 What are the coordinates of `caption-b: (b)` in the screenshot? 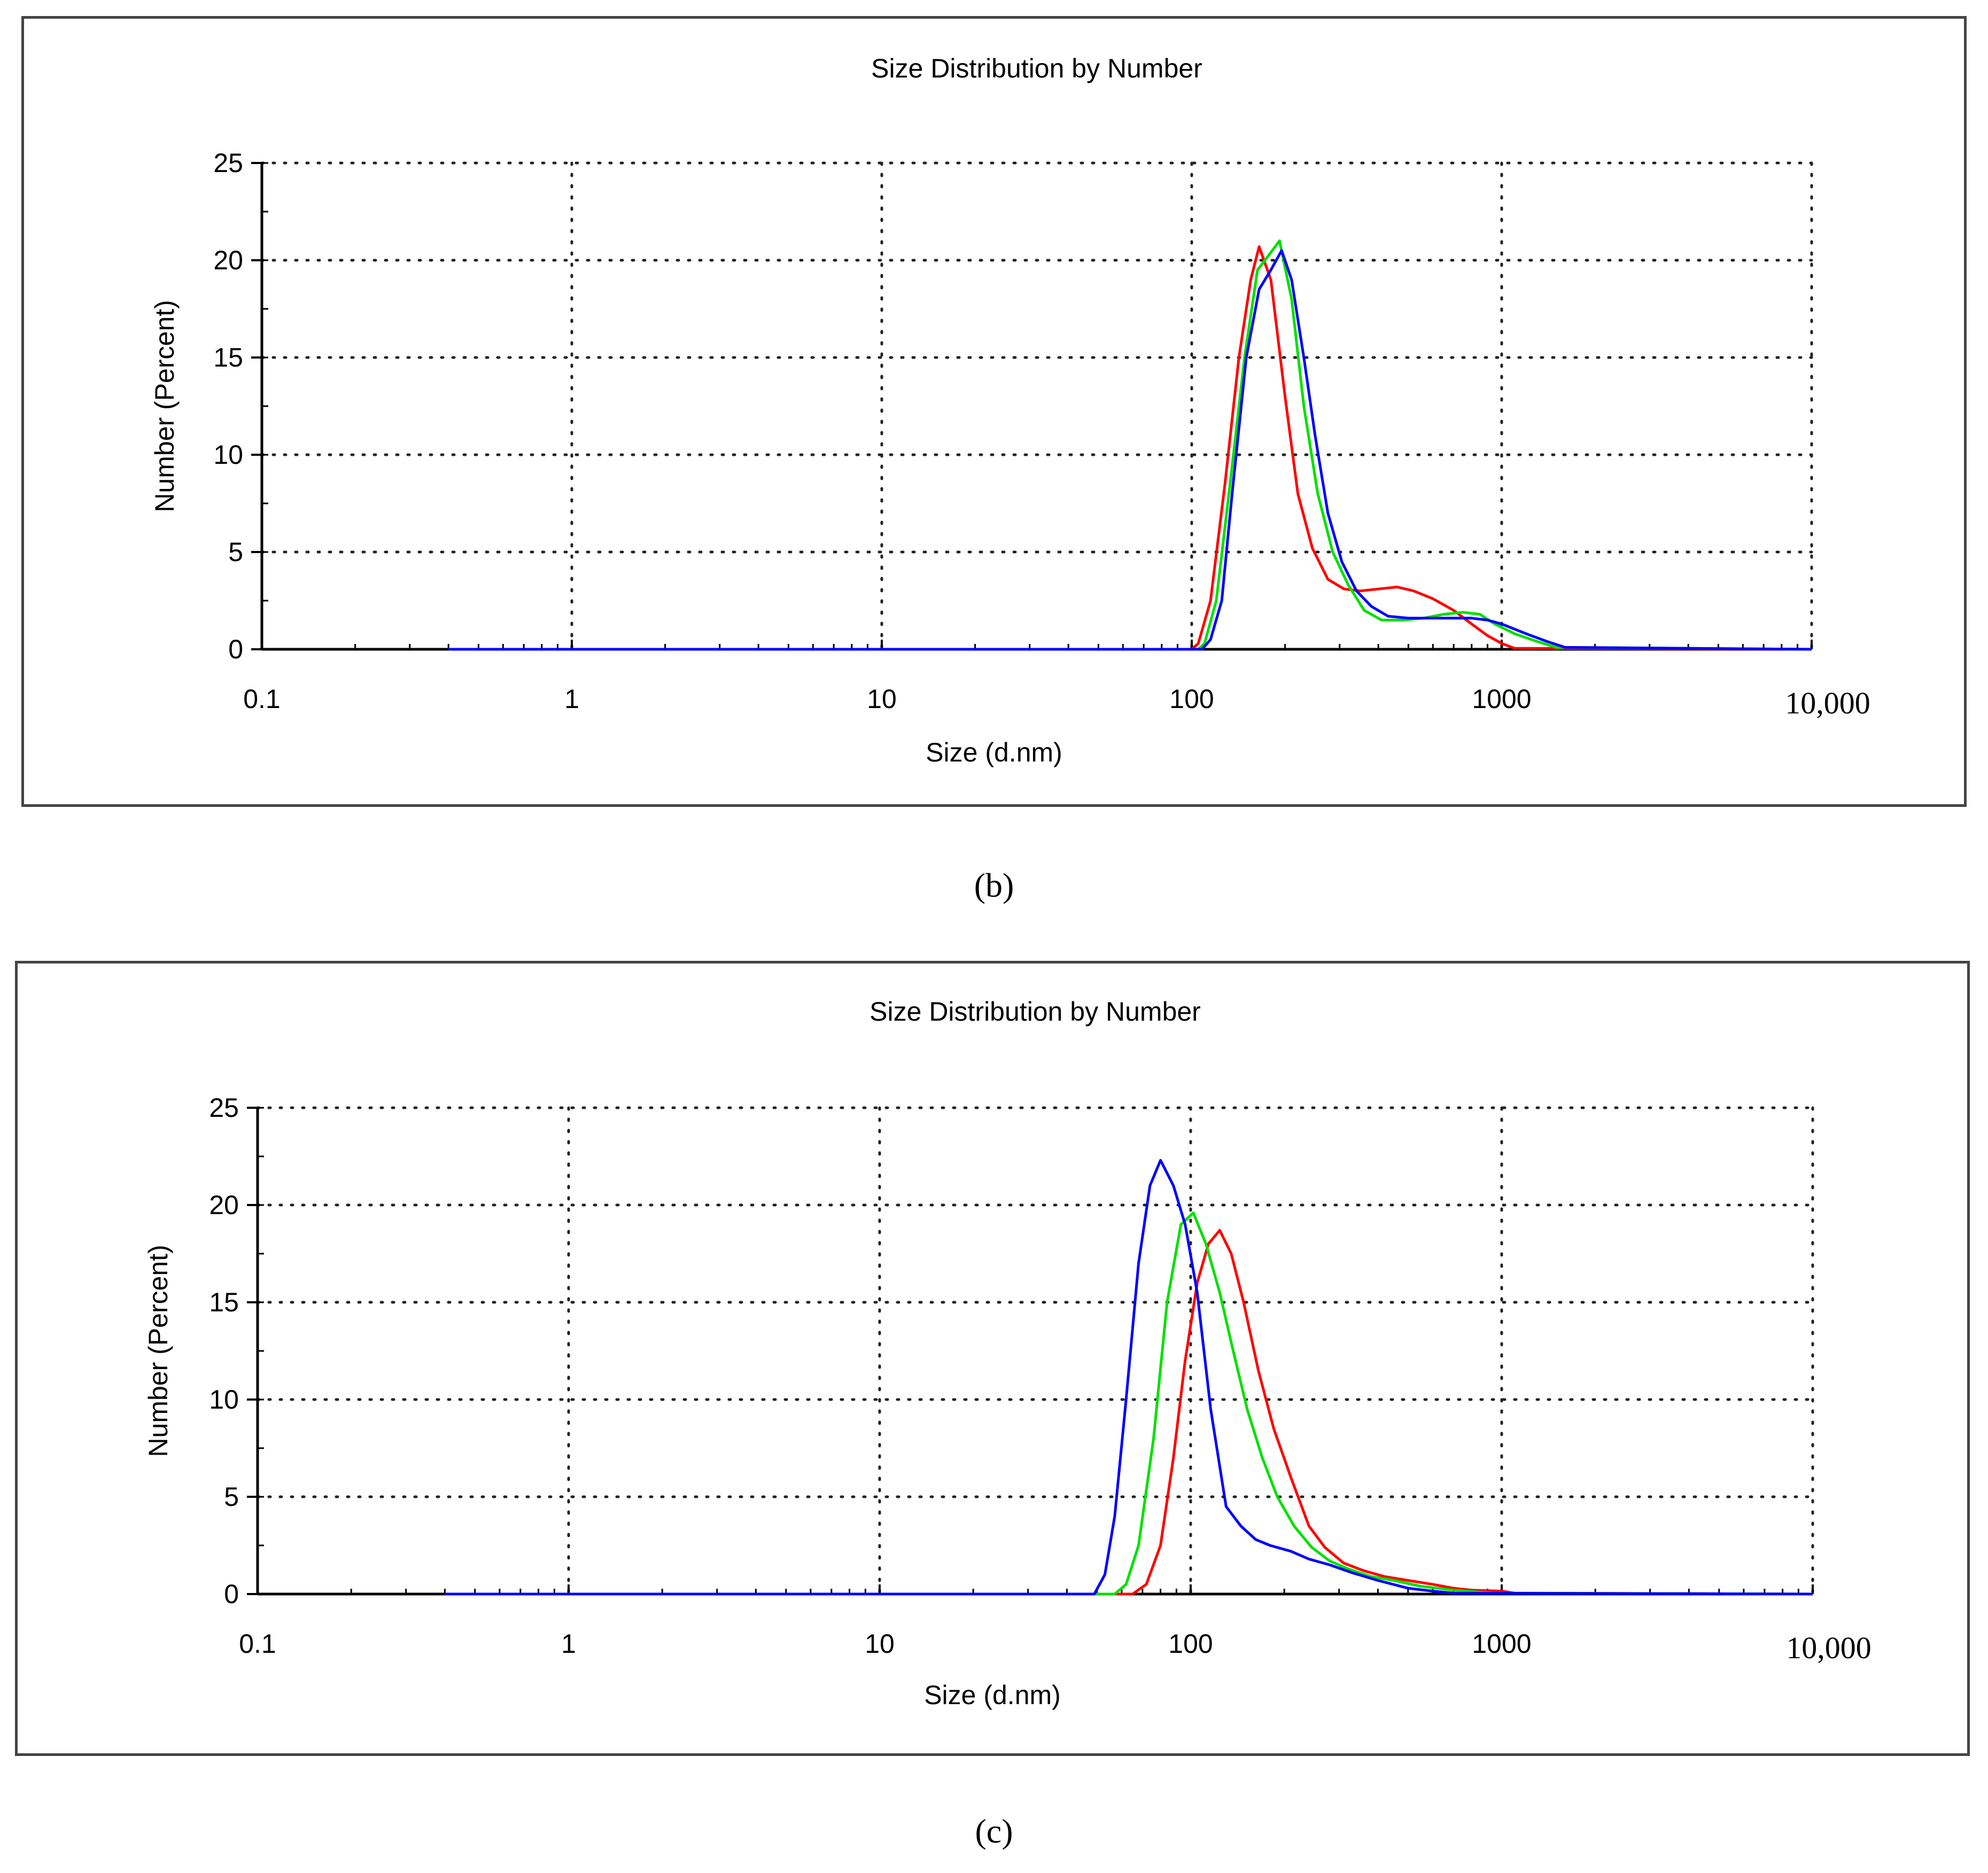 It's located at (994, 885).